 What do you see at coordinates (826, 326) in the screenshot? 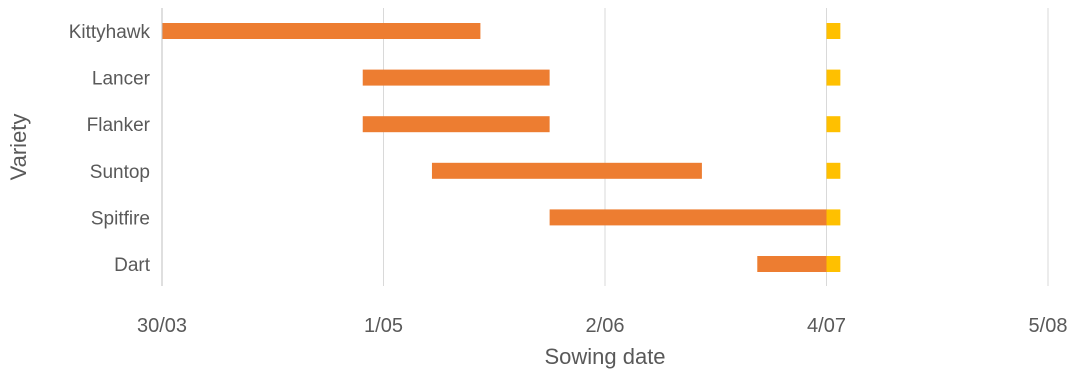
I see `x-tick-label: 4/07` at bounding box center [826, 326].